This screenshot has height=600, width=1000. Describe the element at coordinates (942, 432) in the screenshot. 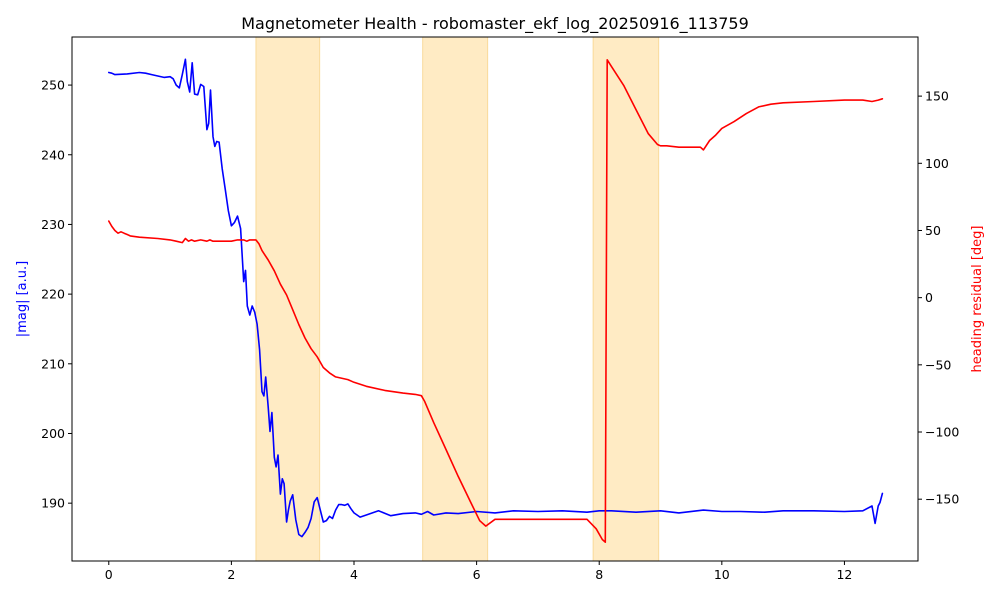

I see `right-y-tick-label: −100` at that location.